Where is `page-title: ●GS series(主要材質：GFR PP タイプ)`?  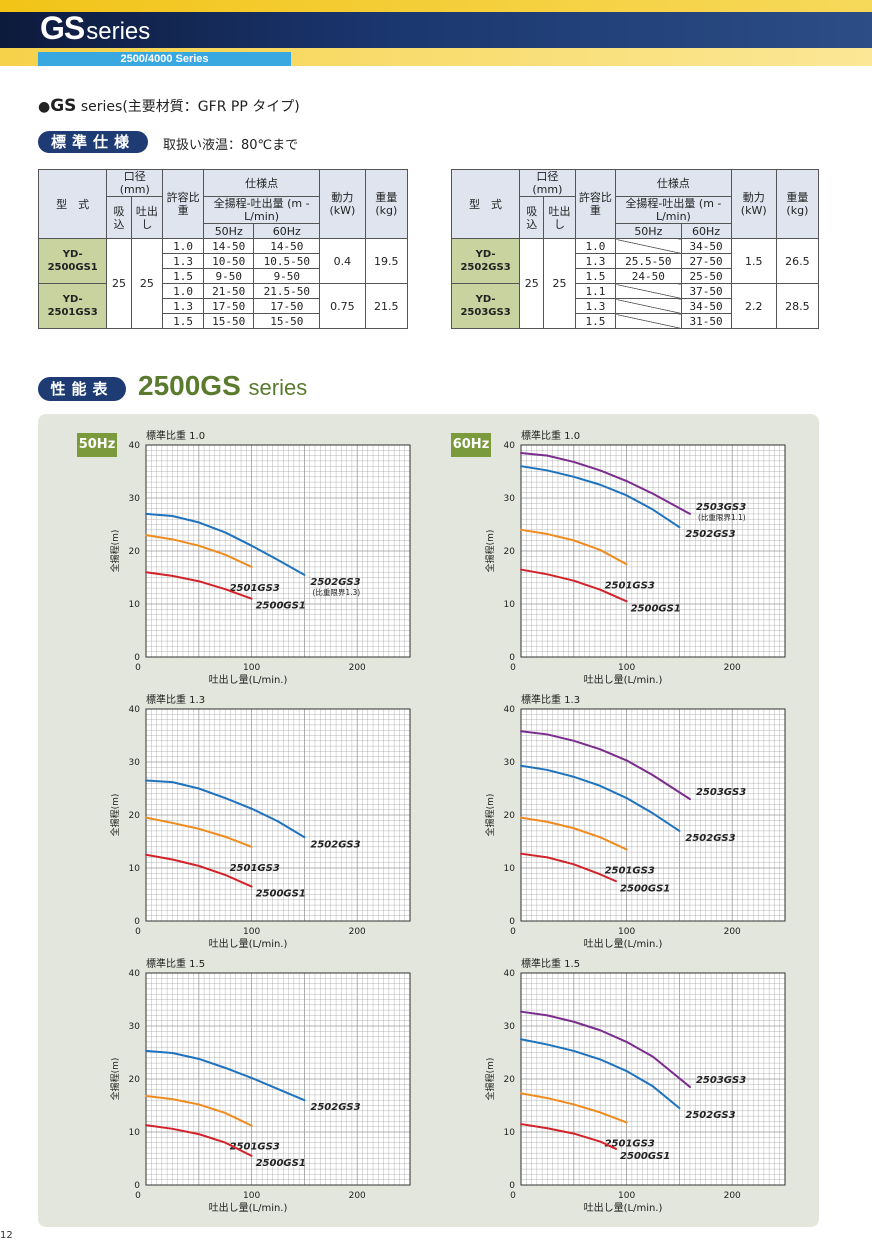
page-title: ●GS series(主要材質：GFR PP タイプ) is located at coordinates (169, 106).